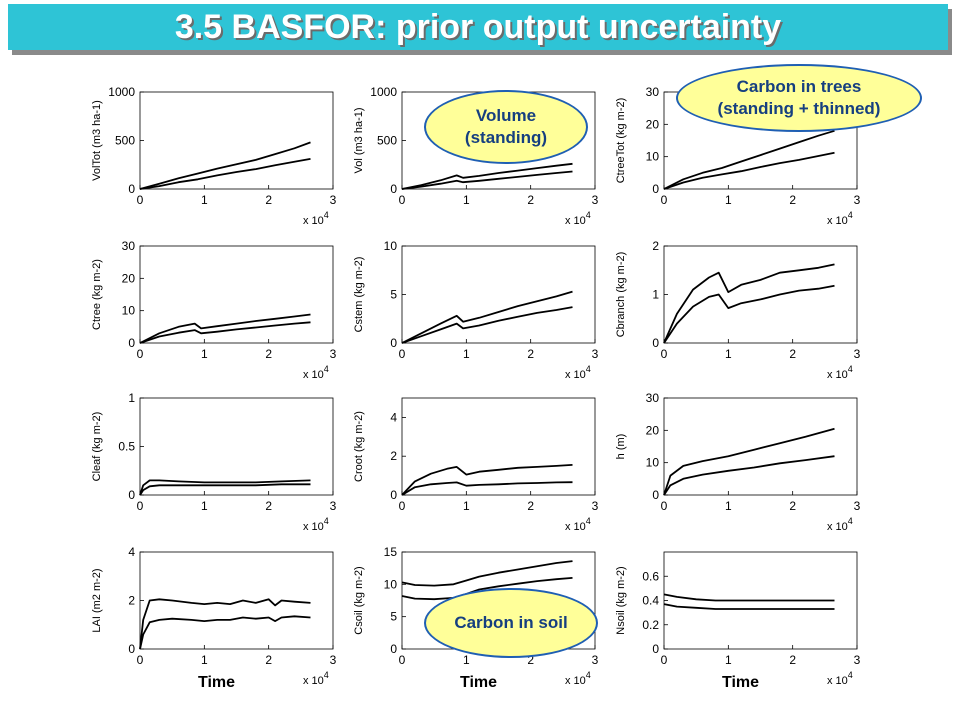 This screenshot has height=720, width=960. I want to click on plot-2-y-tick-label: 0, so click(393, 189).